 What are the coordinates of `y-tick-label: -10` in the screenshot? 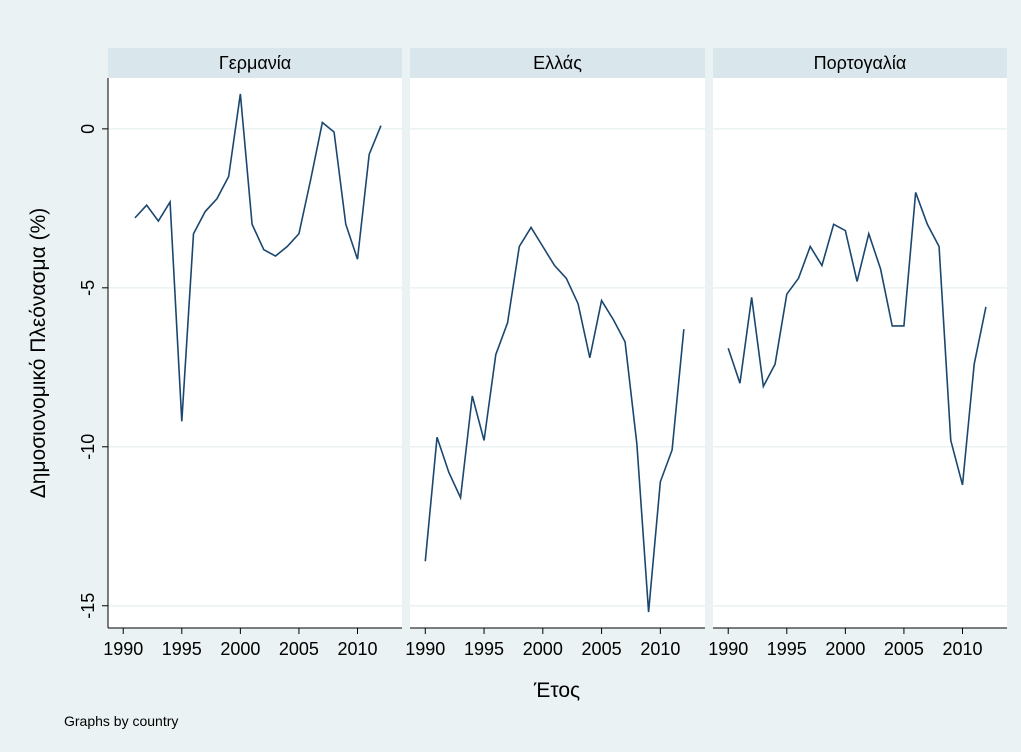 It's located at (88, 447).